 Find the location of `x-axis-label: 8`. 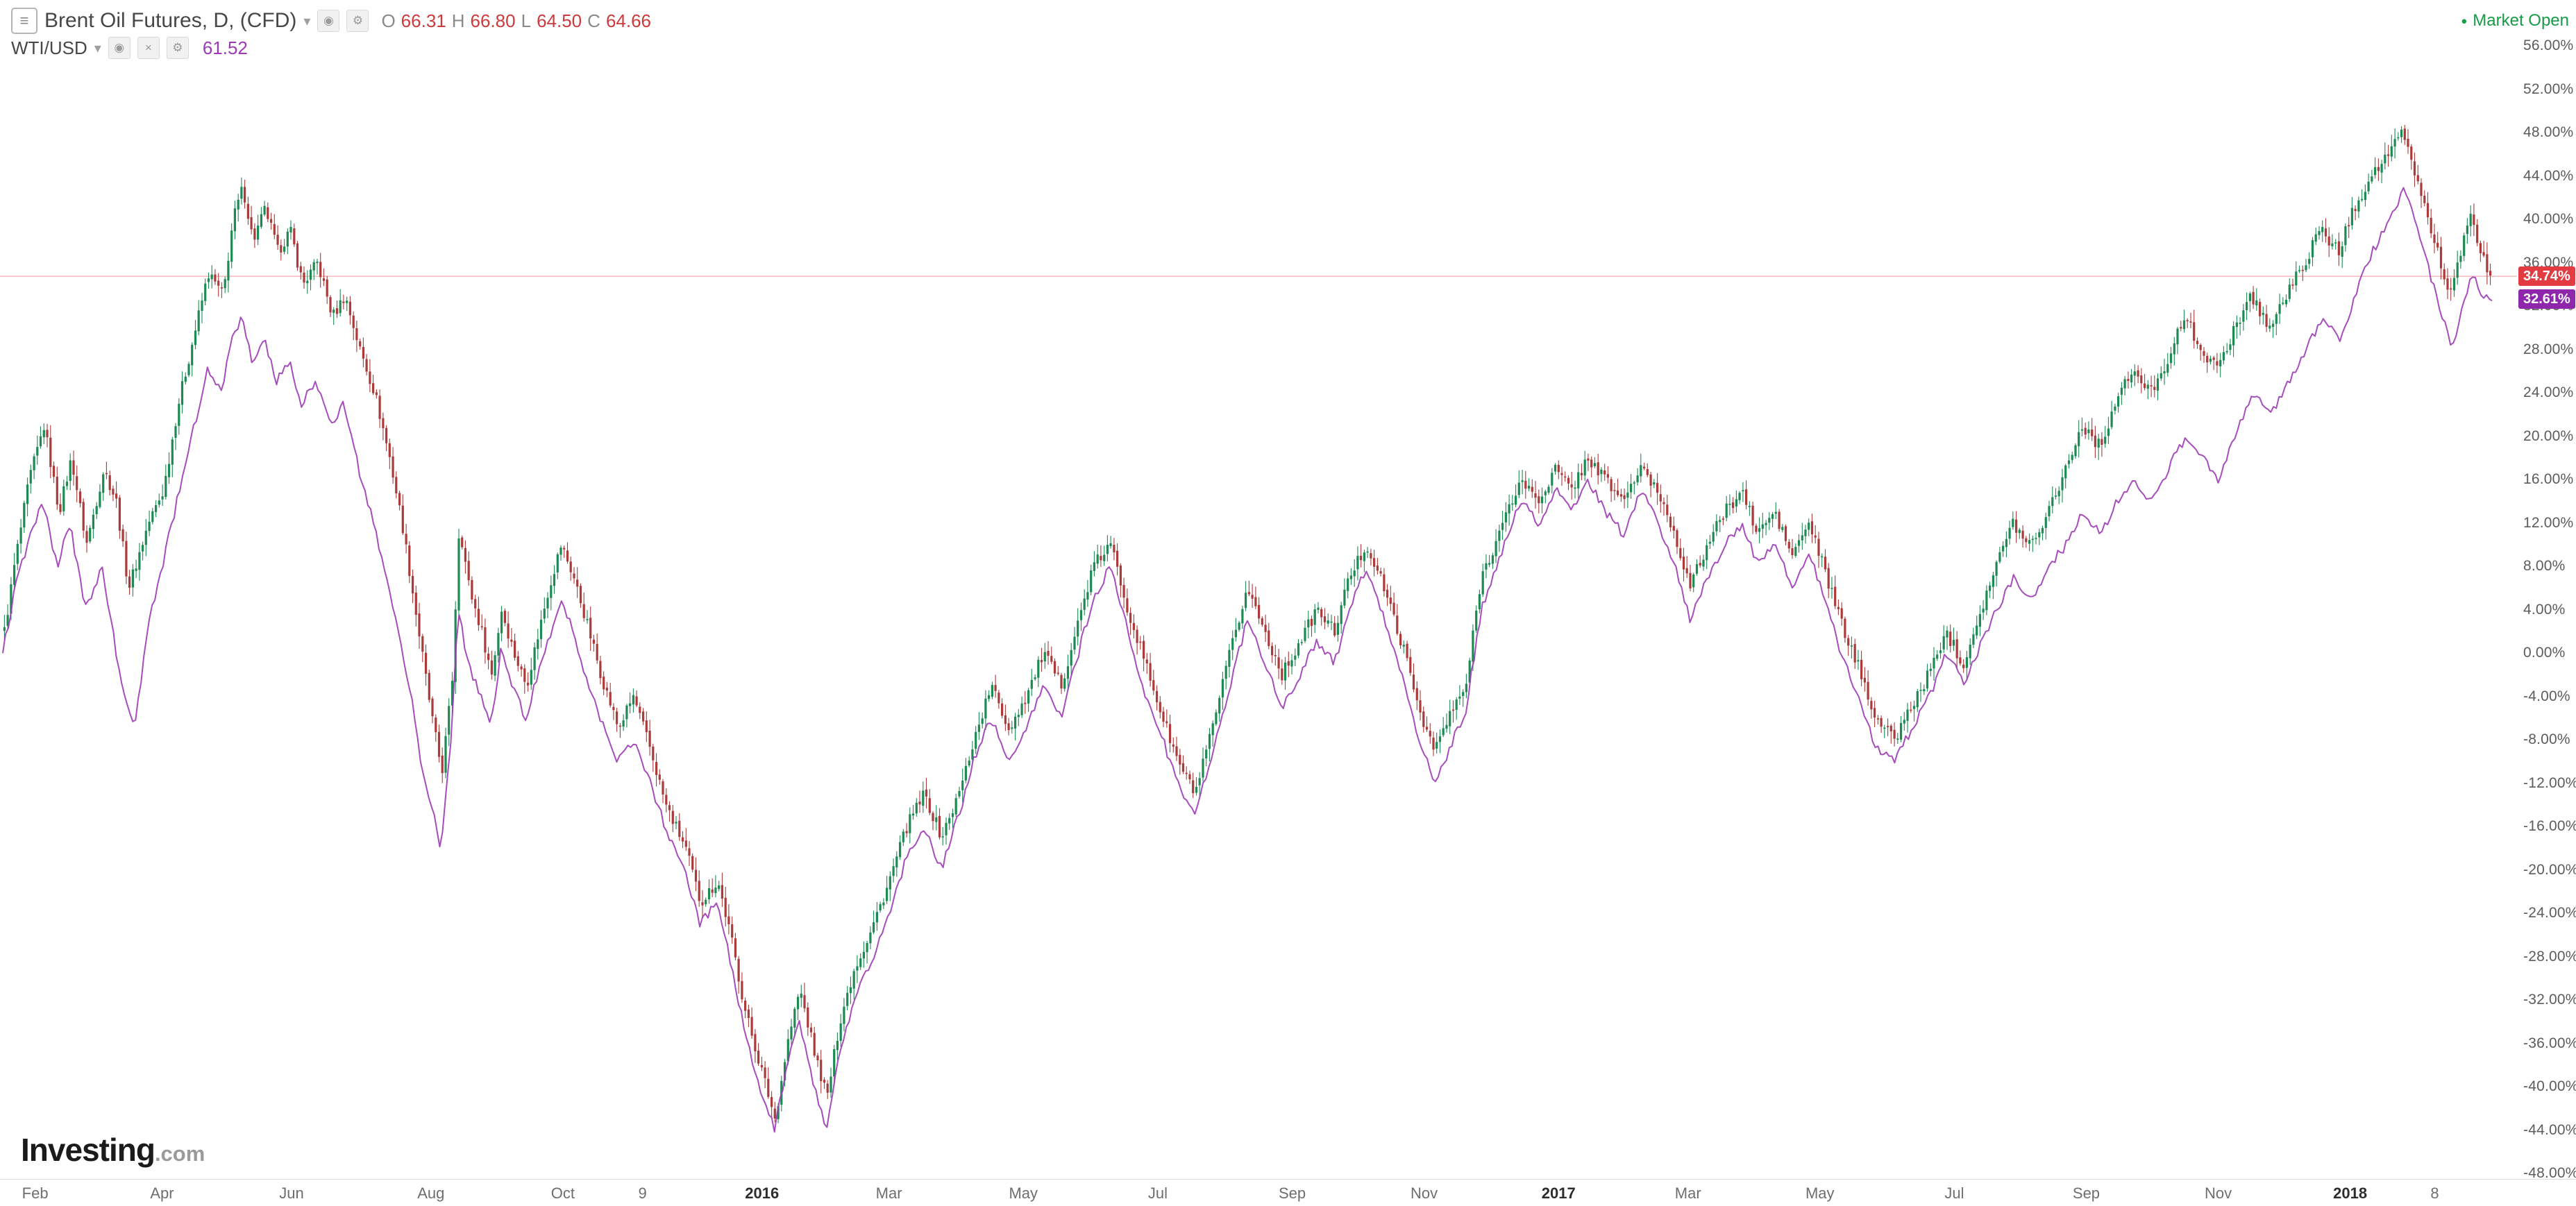

x-axis-label: 8 is located at coordinates (2434, 1193).